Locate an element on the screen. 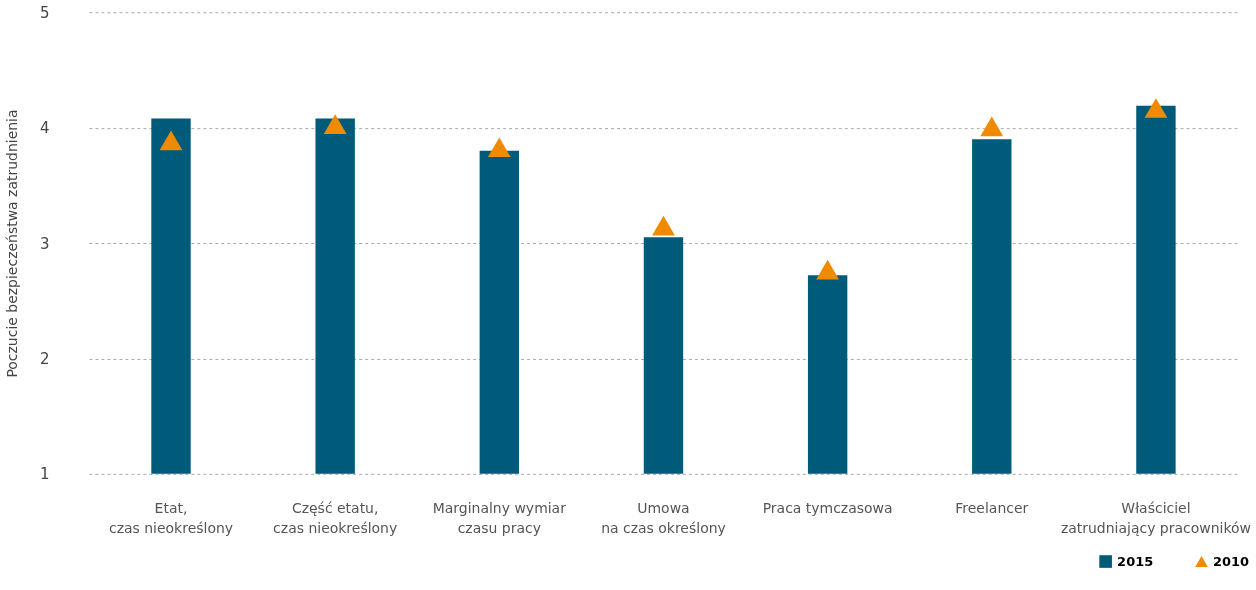  y-tick-label: 4 is located at coordinates (44, 128).